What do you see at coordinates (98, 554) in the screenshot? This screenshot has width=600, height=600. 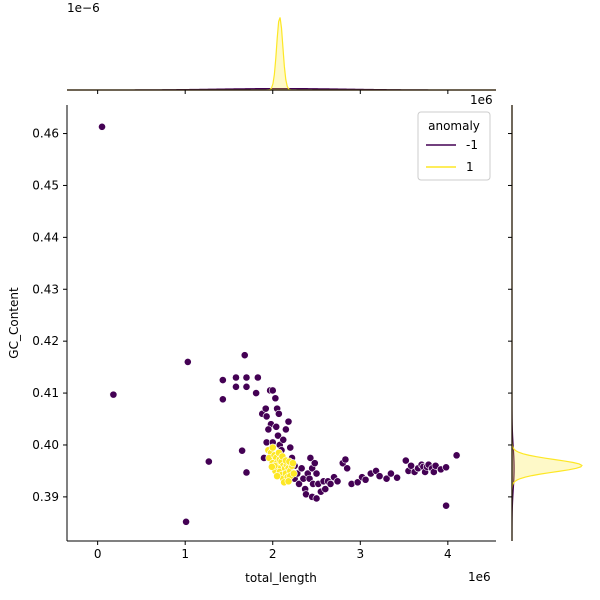 I see `x-tick-label: 0` at bounding box center [98, 554].